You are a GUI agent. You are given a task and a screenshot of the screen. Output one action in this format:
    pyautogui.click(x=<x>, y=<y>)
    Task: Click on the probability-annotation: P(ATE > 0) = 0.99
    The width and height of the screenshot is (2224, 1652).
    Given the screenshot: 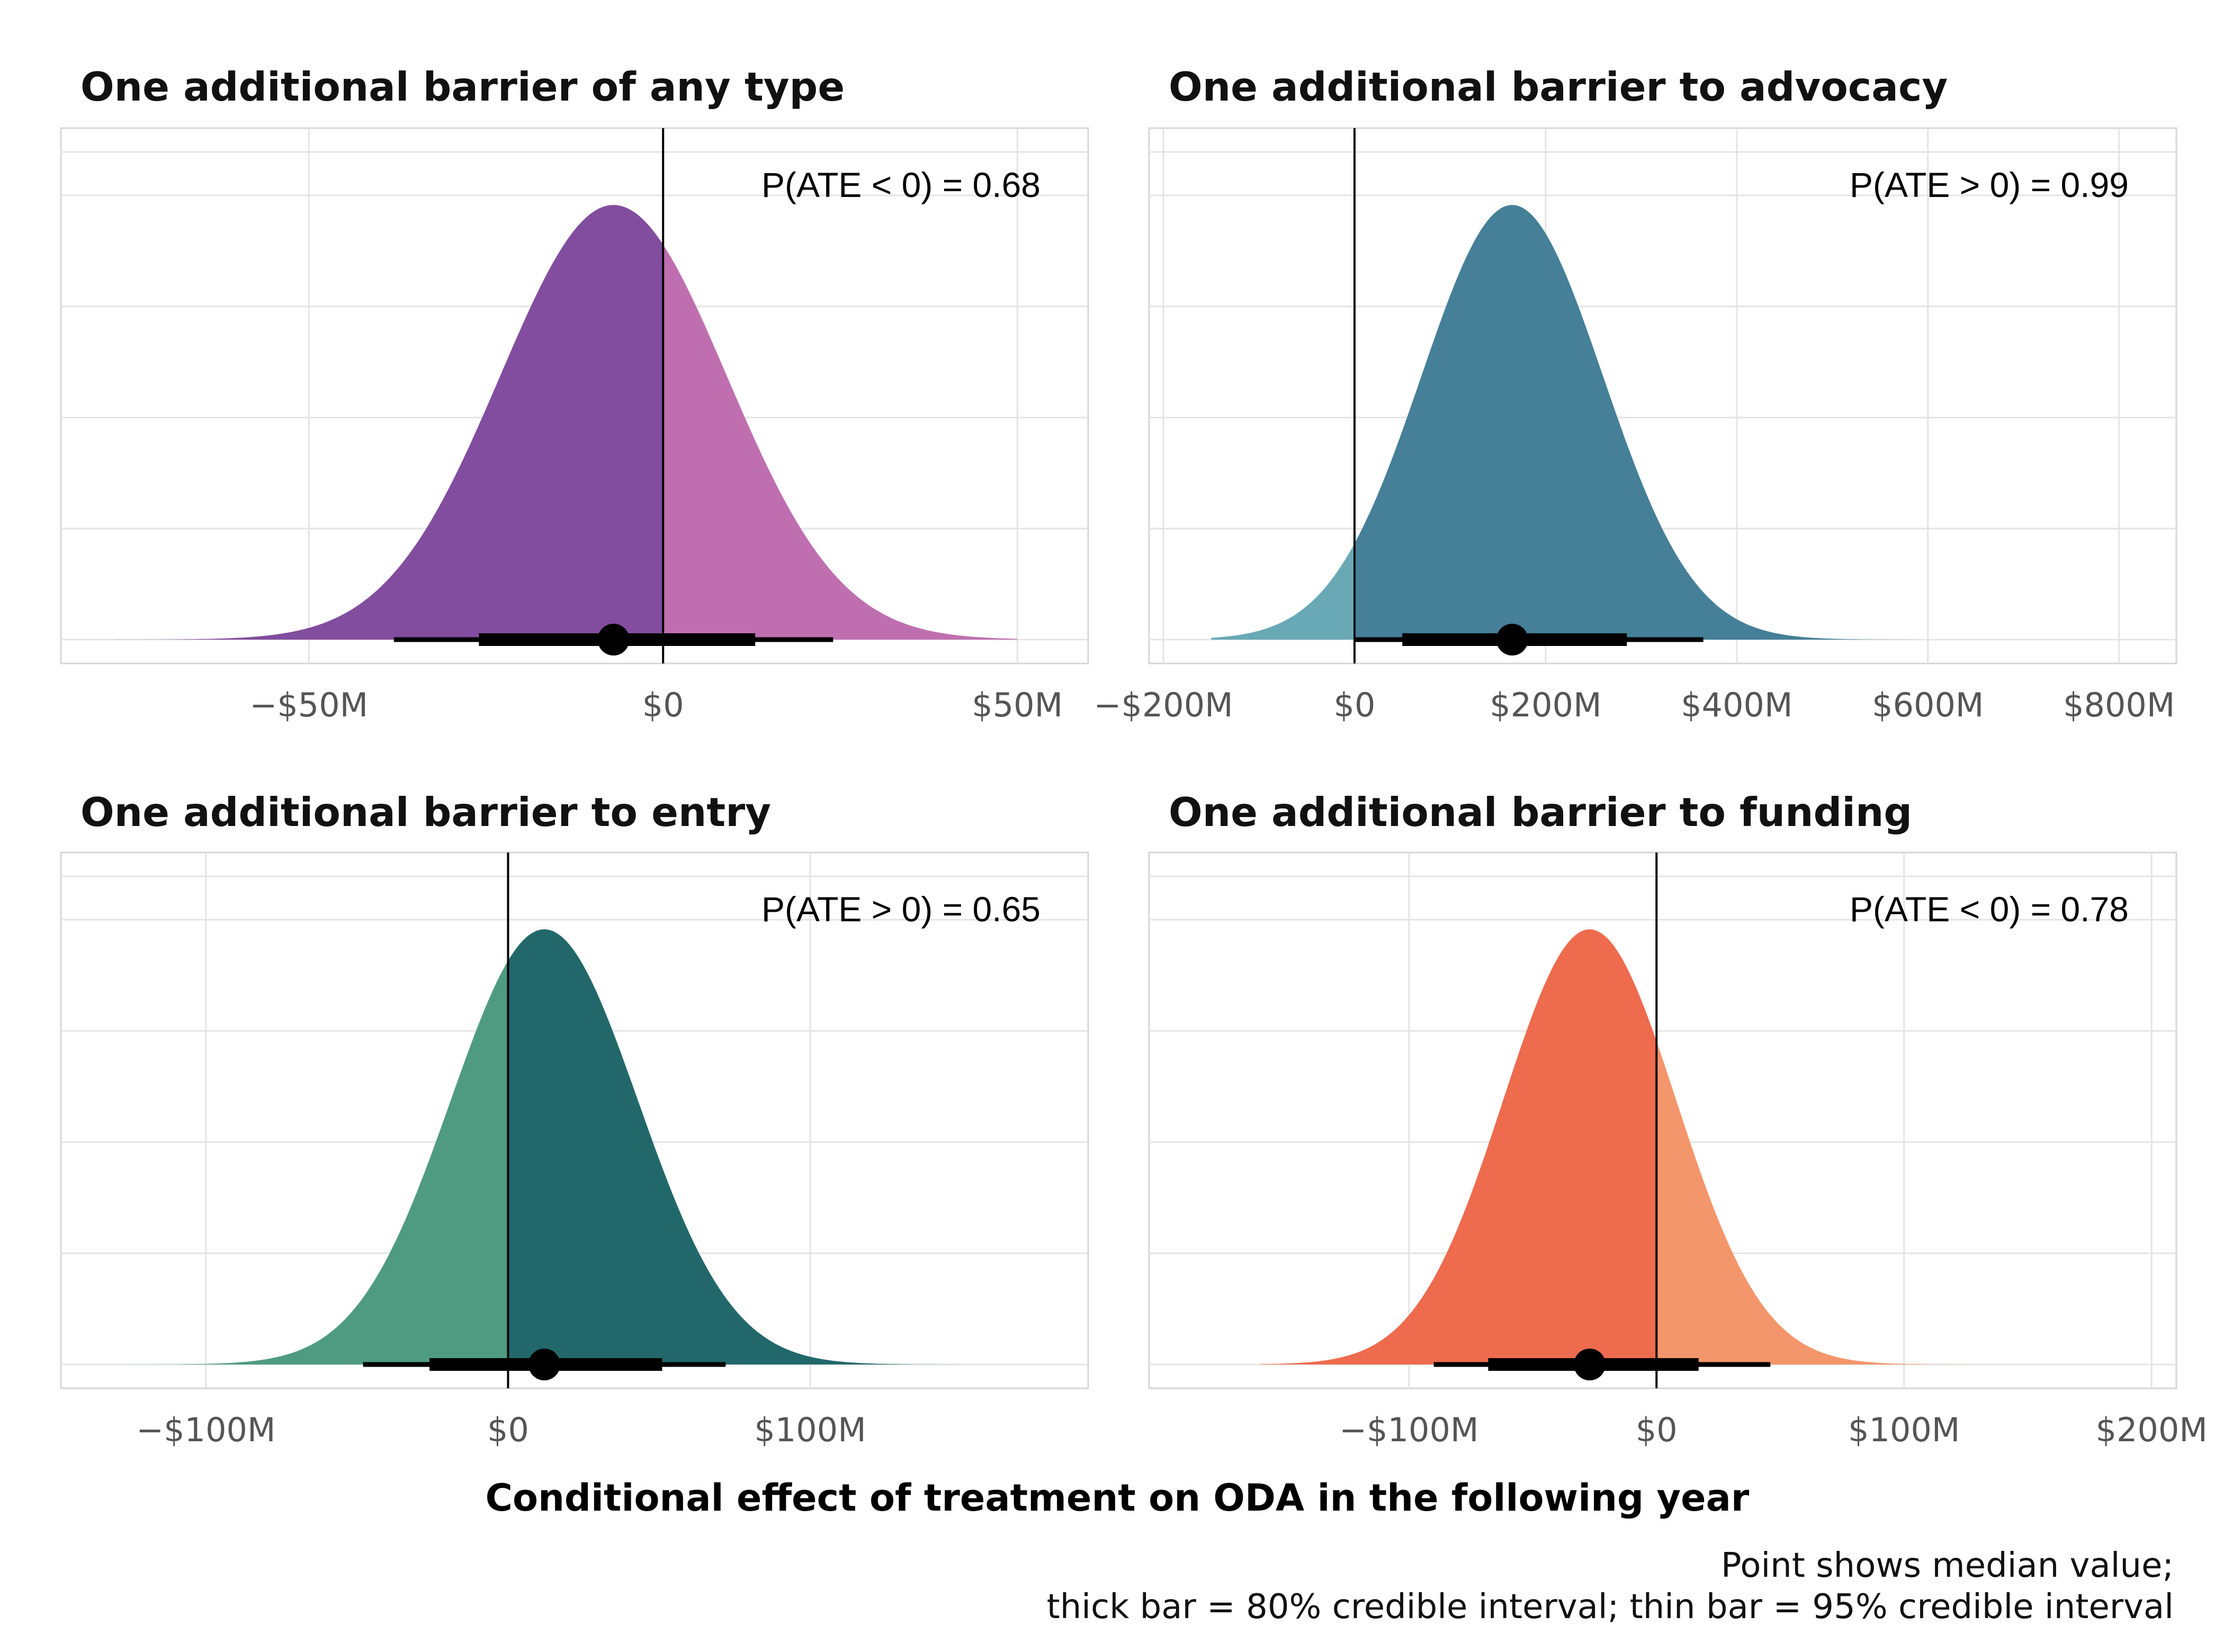 What is the action you would take?
    pyautogui.click(x=1989, y=184)
    